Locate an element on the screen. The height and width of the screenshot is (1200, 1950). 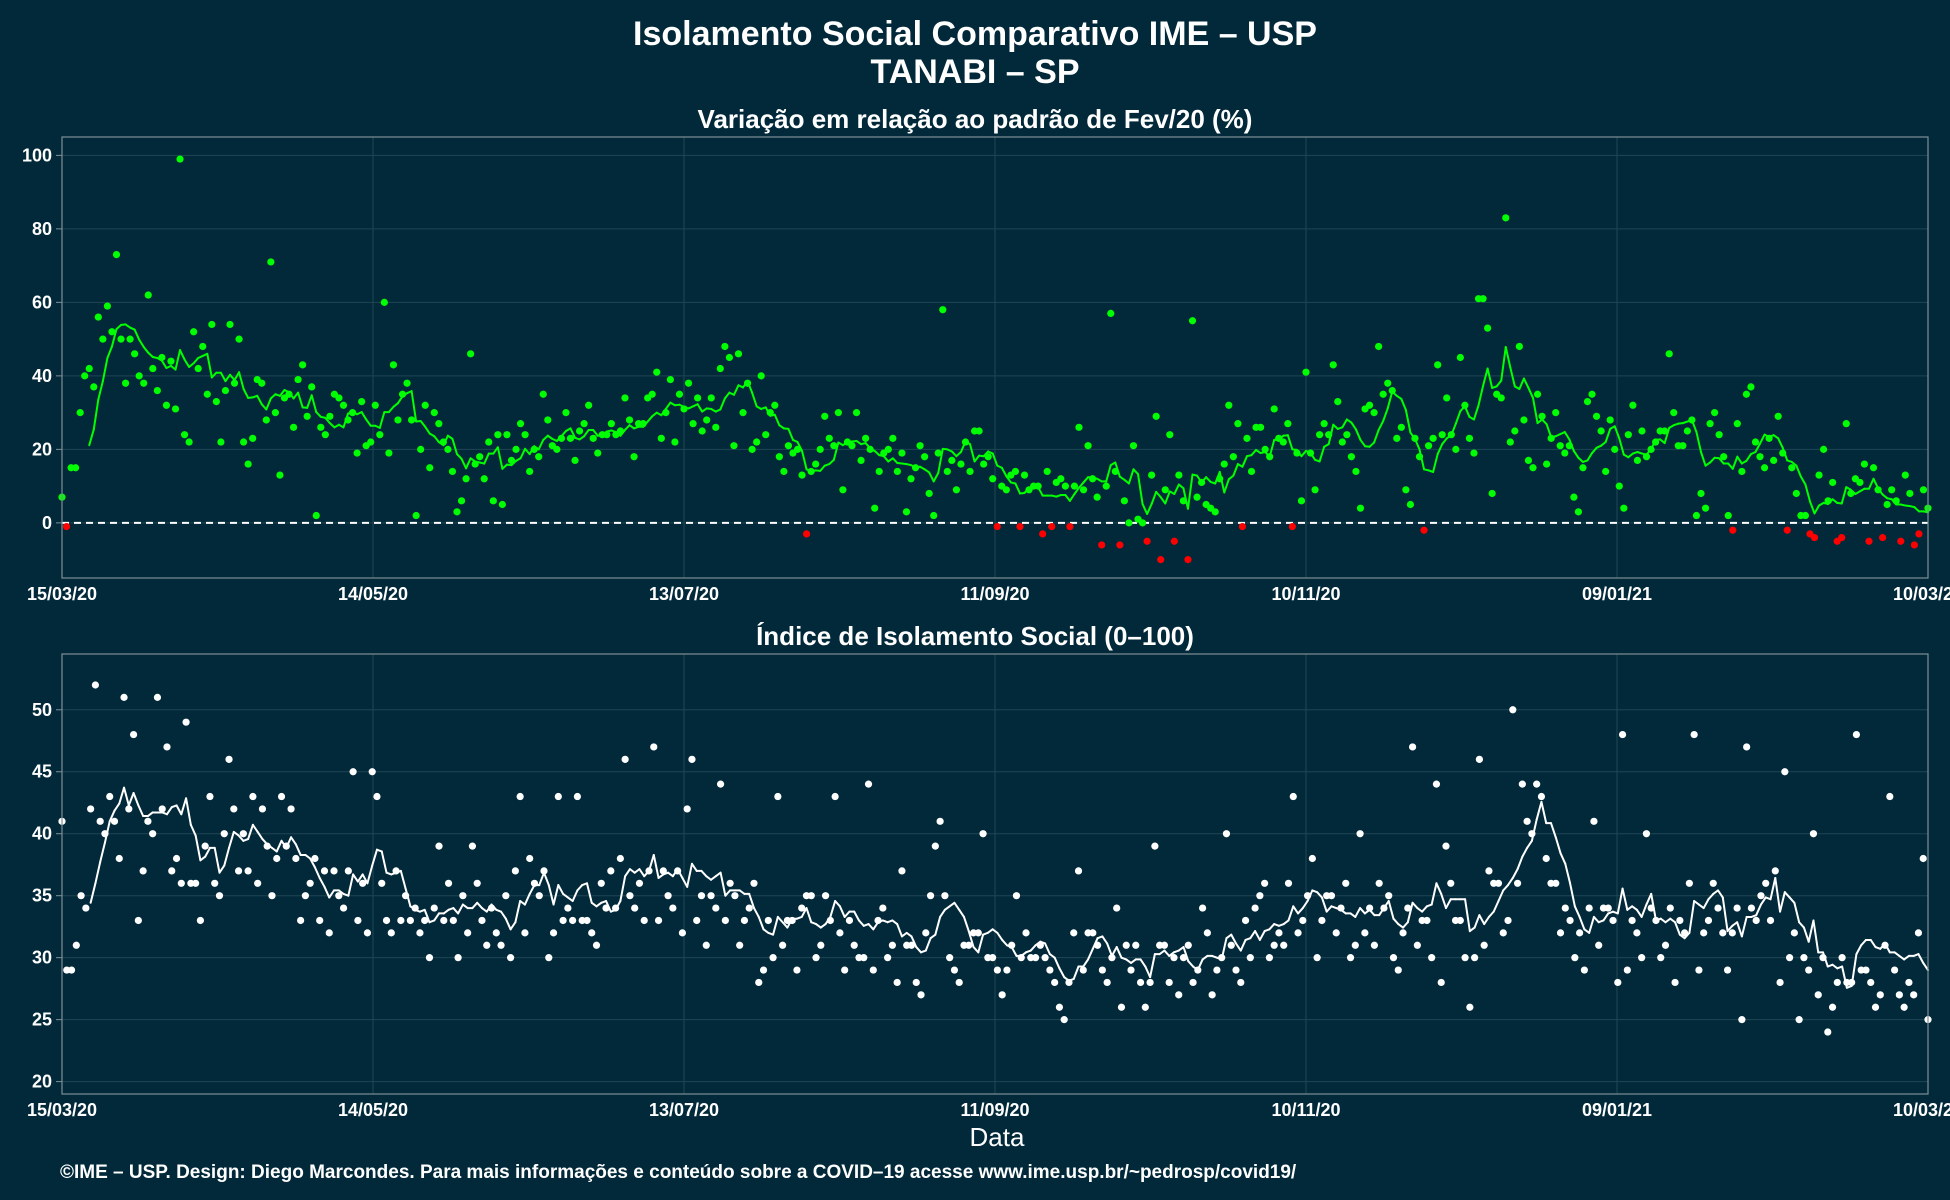
y-tick-label: 40 is located at coordinates (42, 376).